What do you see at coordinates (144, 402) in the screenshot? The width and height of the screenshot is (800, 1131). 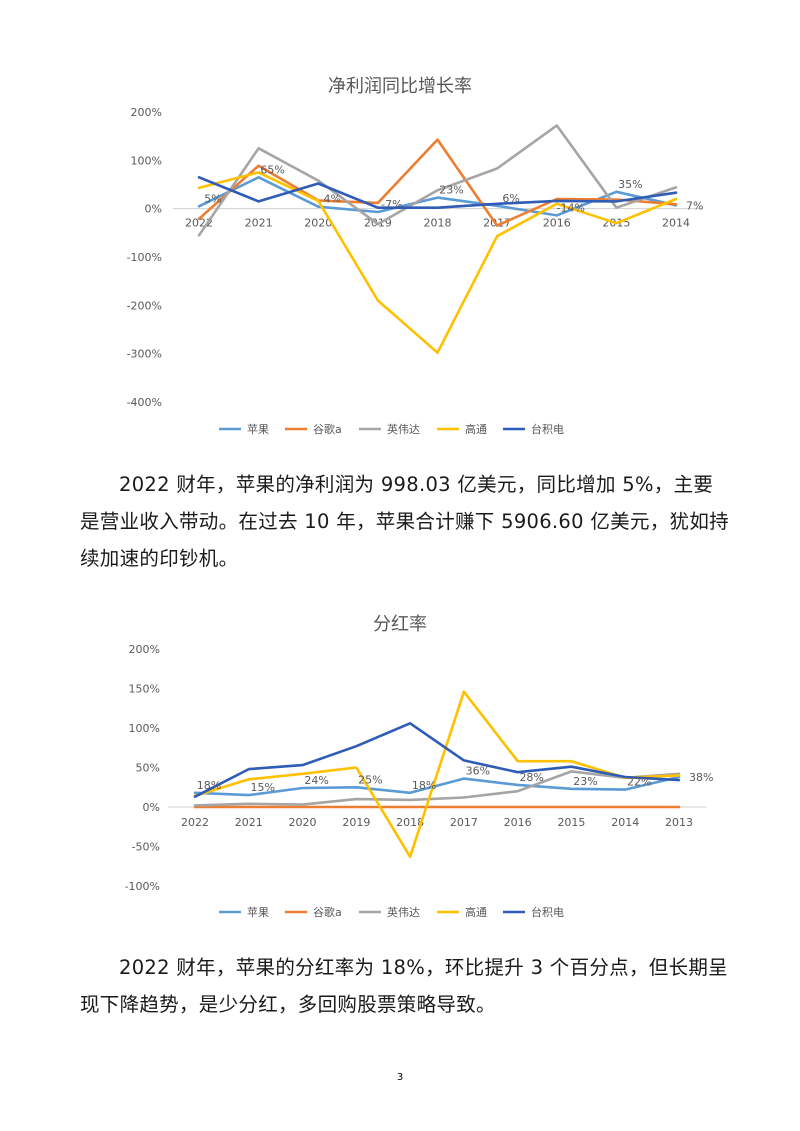 I see `y-tick-label: -400%` at bounding box center [144, 402].